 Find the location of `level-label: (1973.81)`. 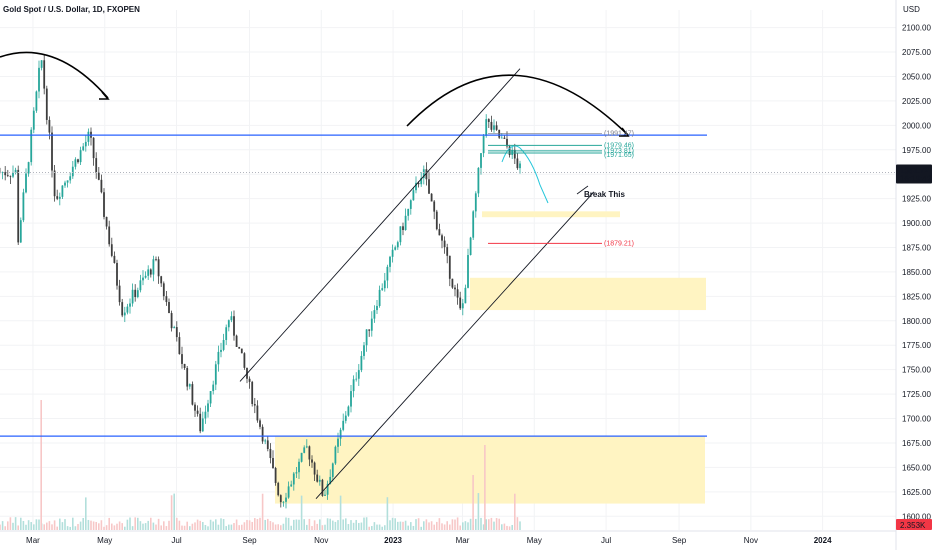

level-label: (1973.81) is located at coordinates (619, 151).